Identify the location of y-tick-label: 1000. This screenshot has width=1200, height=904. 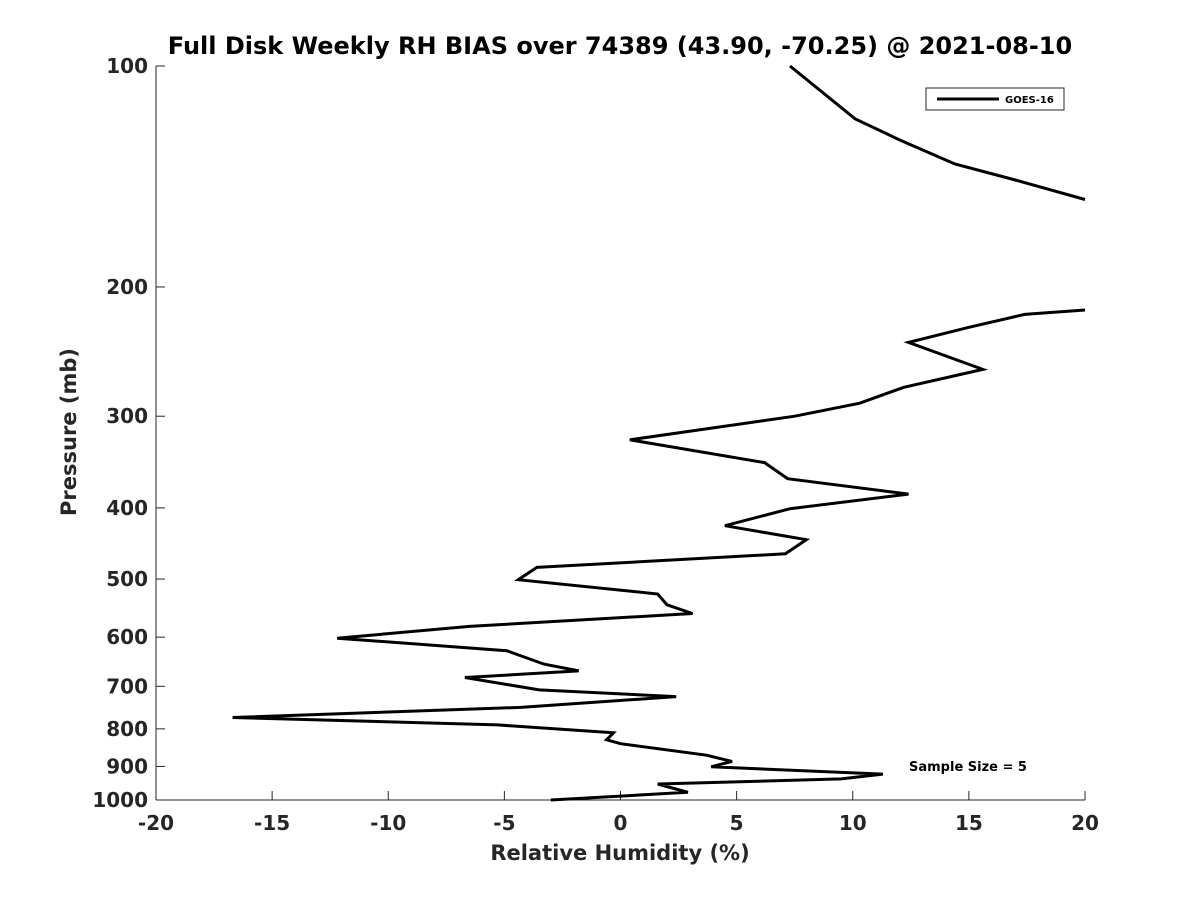
(120, 800).